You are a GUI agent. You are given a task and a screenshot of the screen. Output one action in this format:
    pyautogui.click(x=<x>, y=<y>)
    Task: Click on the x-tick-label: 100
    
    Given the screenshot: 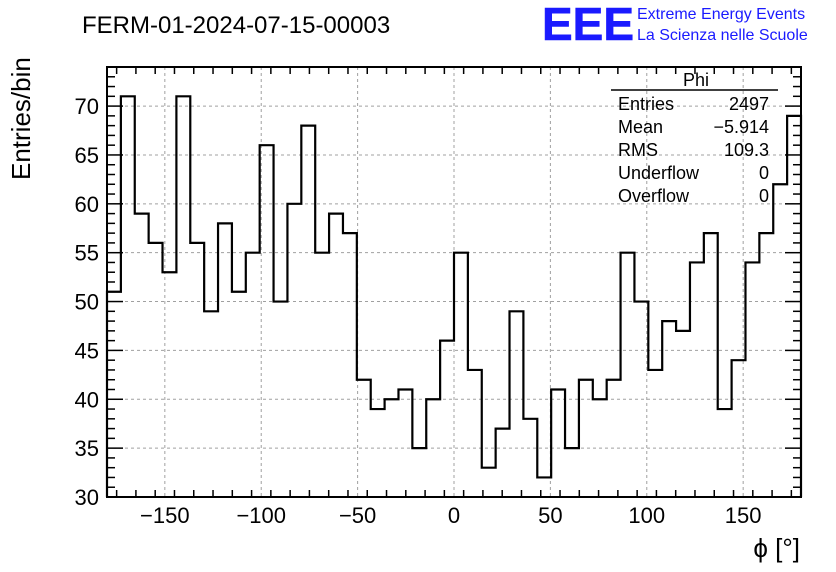 What is the action you would take?
    pyautogui.click(x=646, y=515)
    